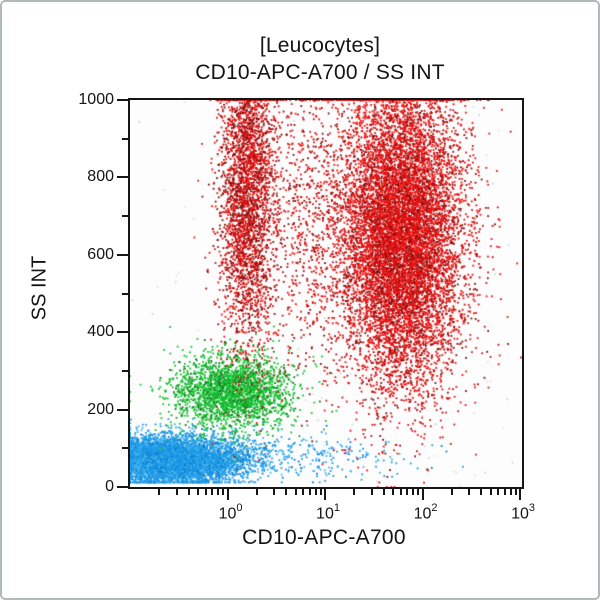 Image resolution: width=600 pixels, height=600 pixels. Describe the element at coordinates (320, 72) in the screenshot. I see `parameters-title: CD10-APC-A700 / SS INT` at that location.